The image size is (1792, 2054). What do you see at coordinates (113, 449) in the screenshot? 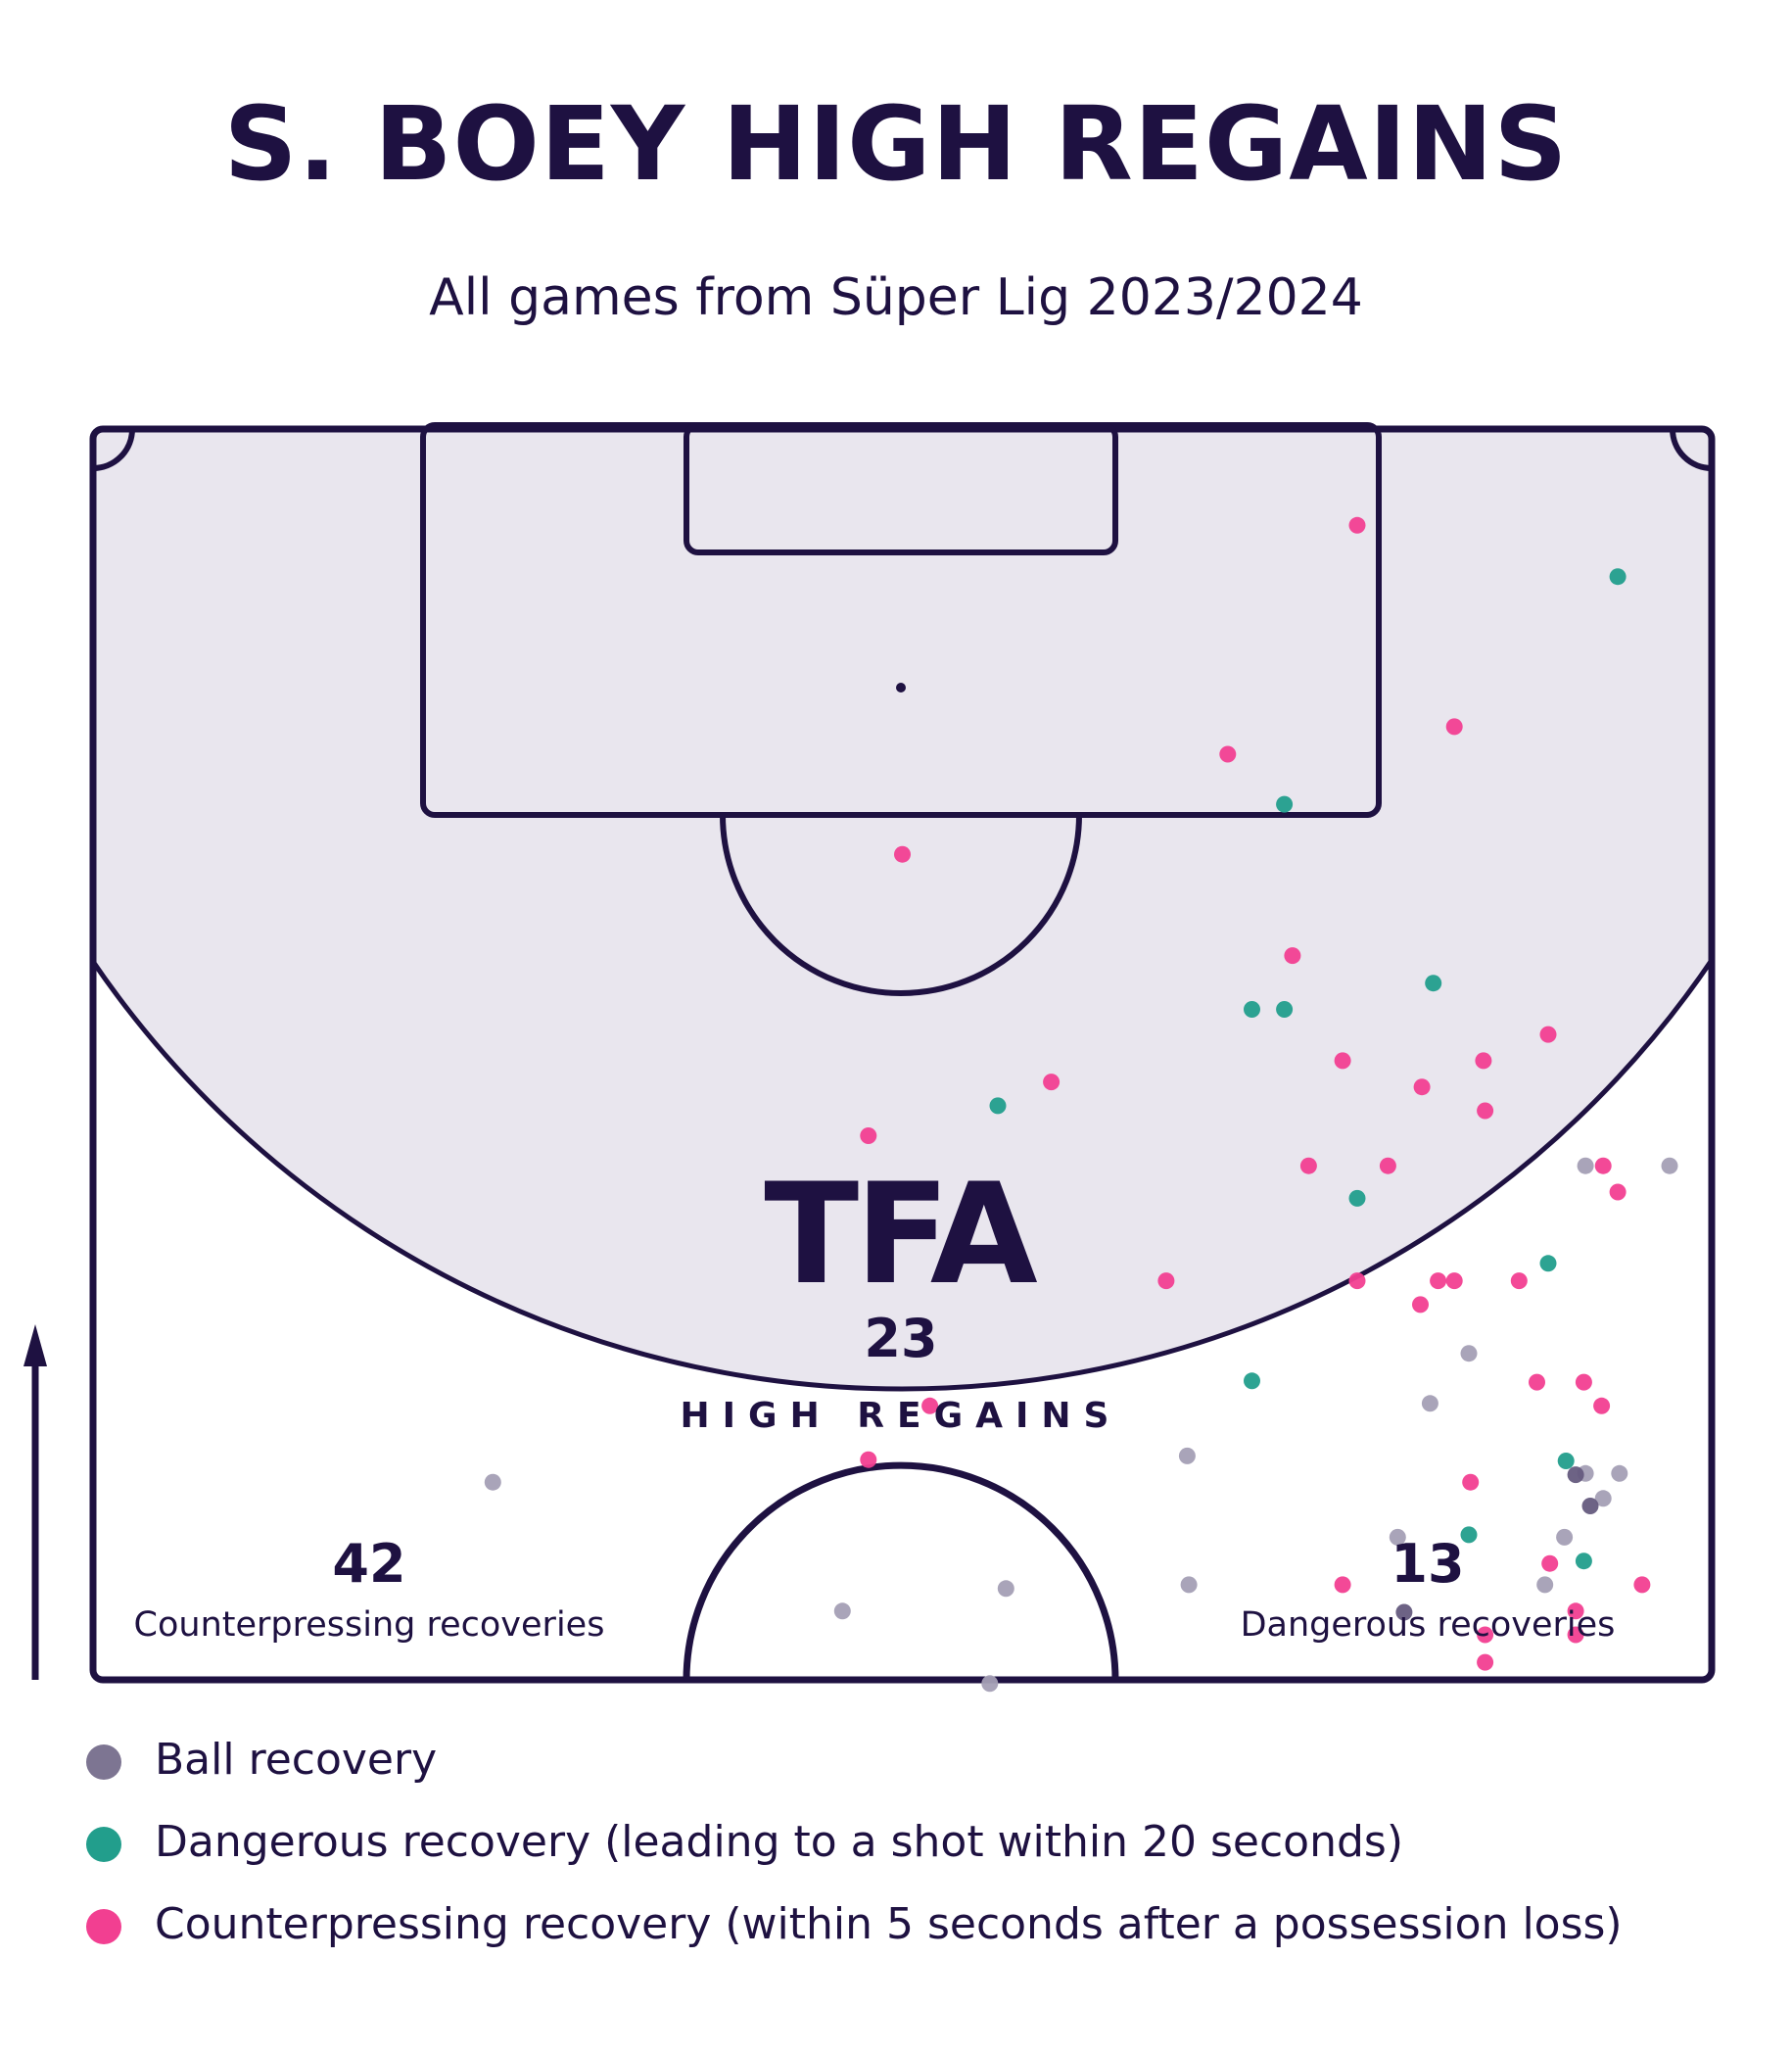
I see `corner-arc-left` at bounding box center [113, 449].